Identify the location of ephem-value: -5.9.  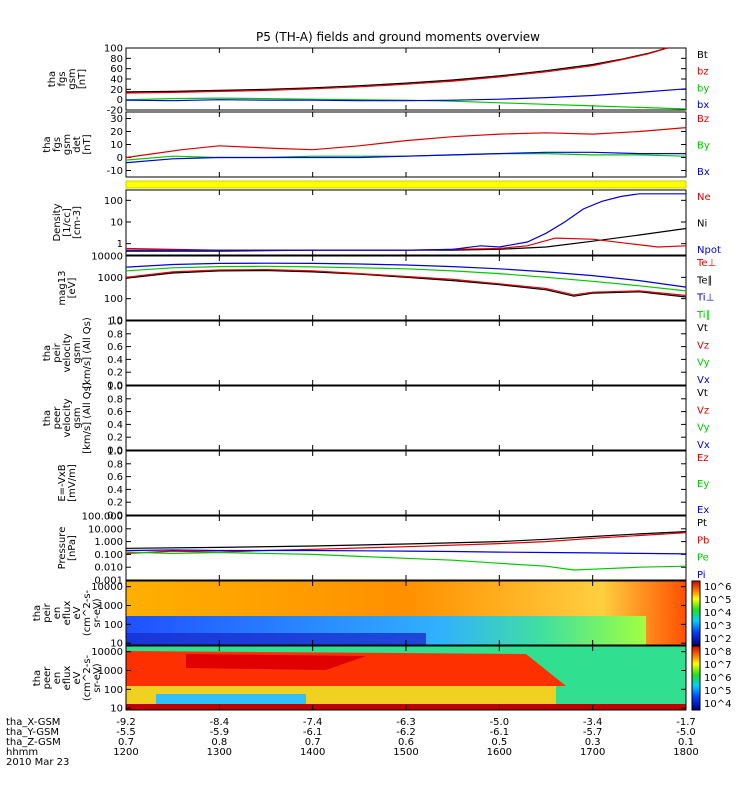
(220, 732).